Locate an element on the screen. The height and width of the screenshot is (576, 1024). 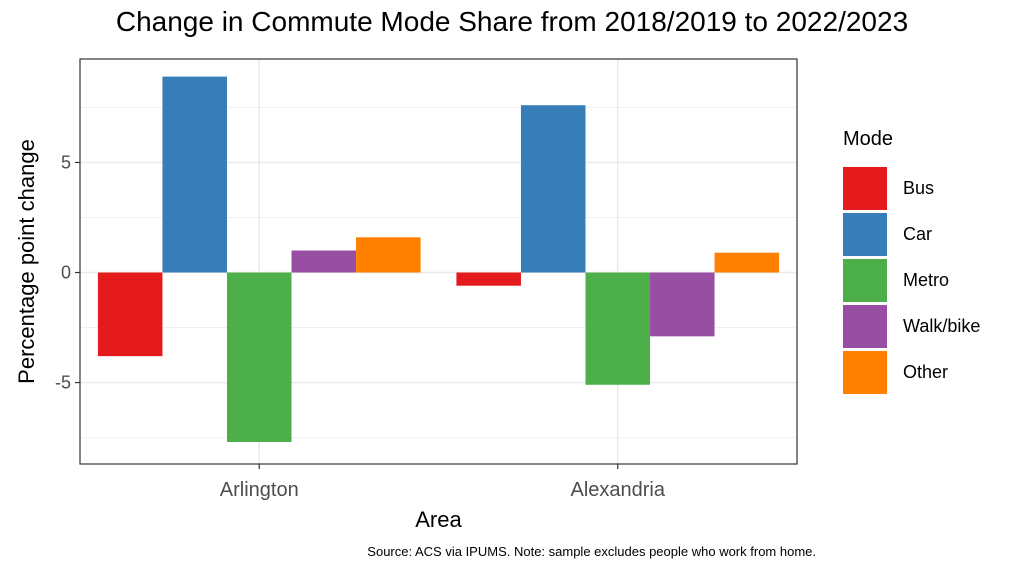
x-tick-label: Alexandria is located at coordinates (617, 490).